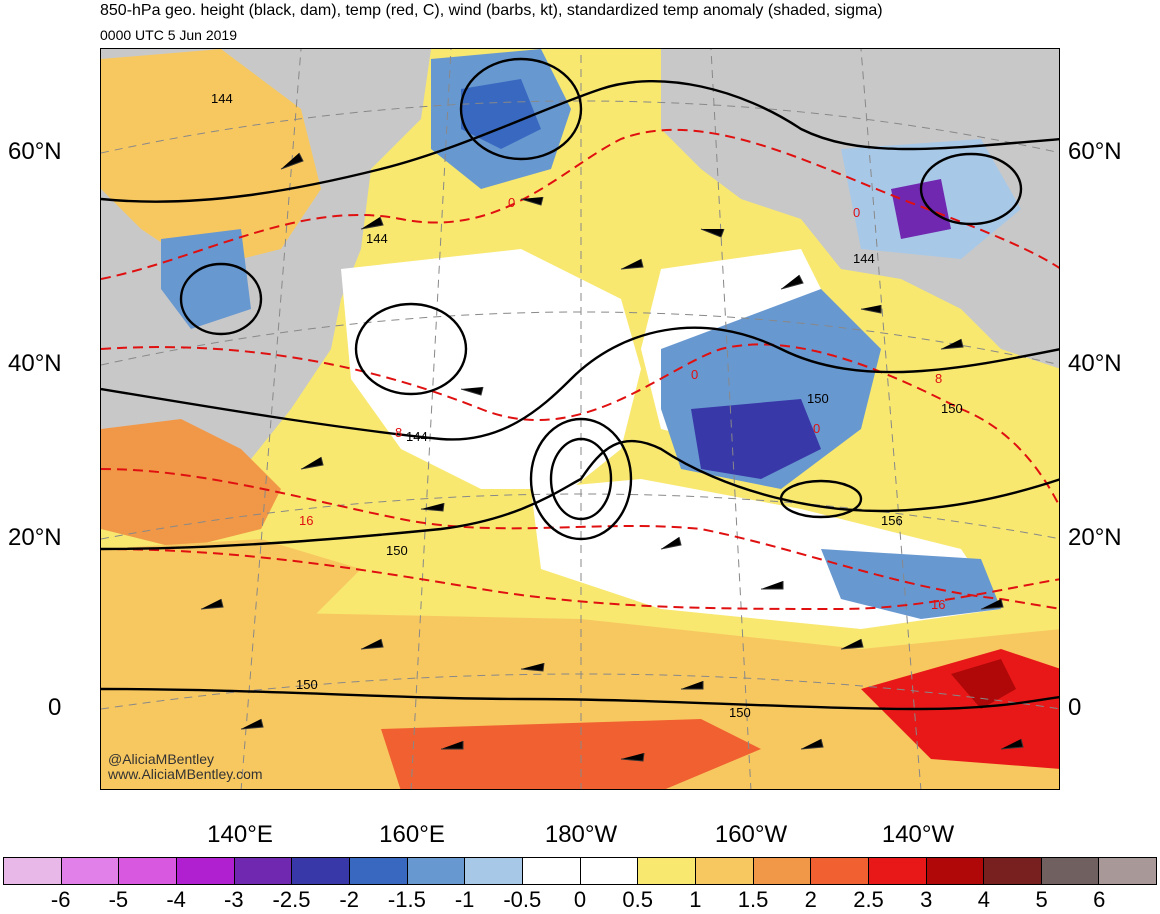 The width and height of the screenshot is (1160, 914). I want to click on colorbar-tick-label: -3, so click(234, 899).